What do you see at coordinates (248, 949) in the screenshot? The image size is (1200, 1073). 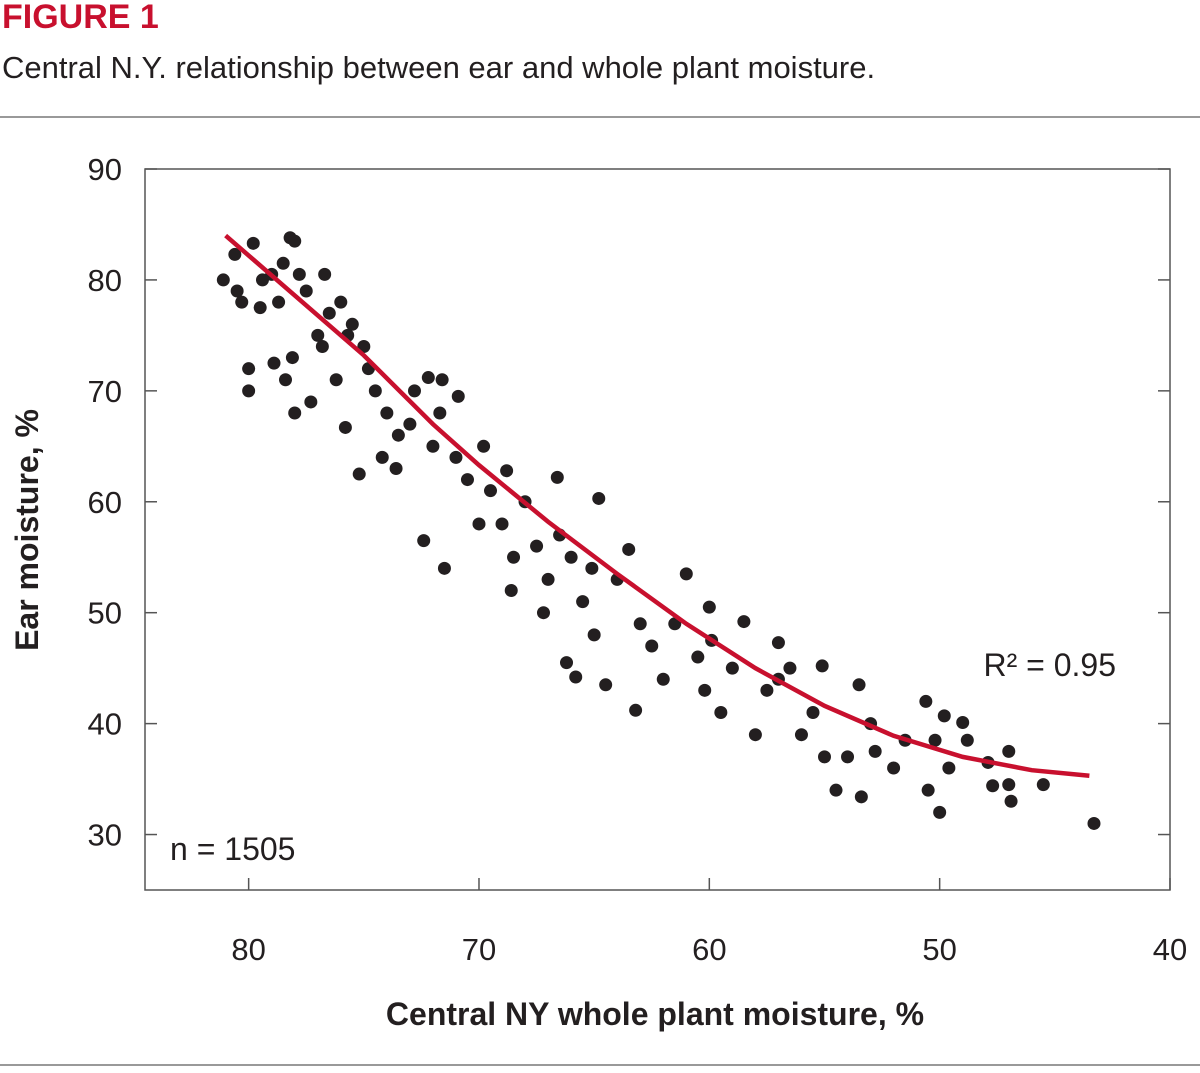 I see `x-tick-label: 80` at bounding box center [248, 949].